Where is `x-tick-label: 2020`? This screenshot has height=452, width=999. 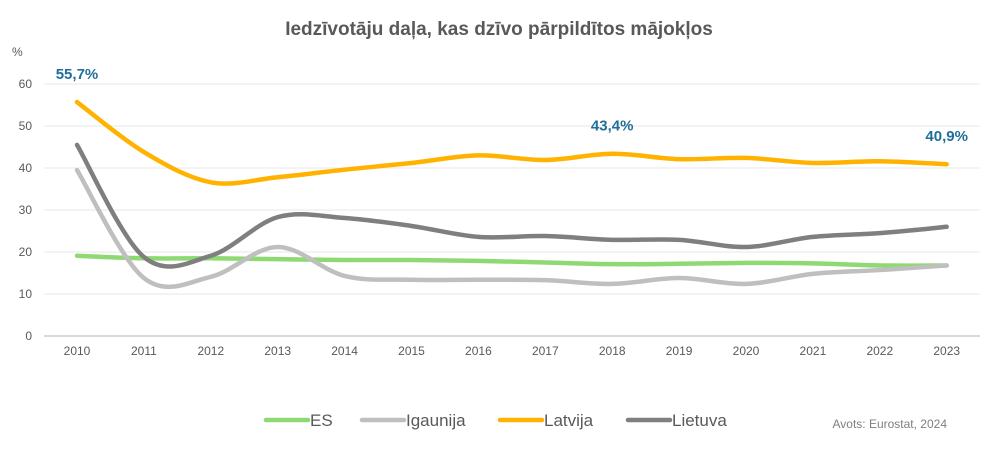
x-tick-label: 2020 is located at coordinates (746, 351).